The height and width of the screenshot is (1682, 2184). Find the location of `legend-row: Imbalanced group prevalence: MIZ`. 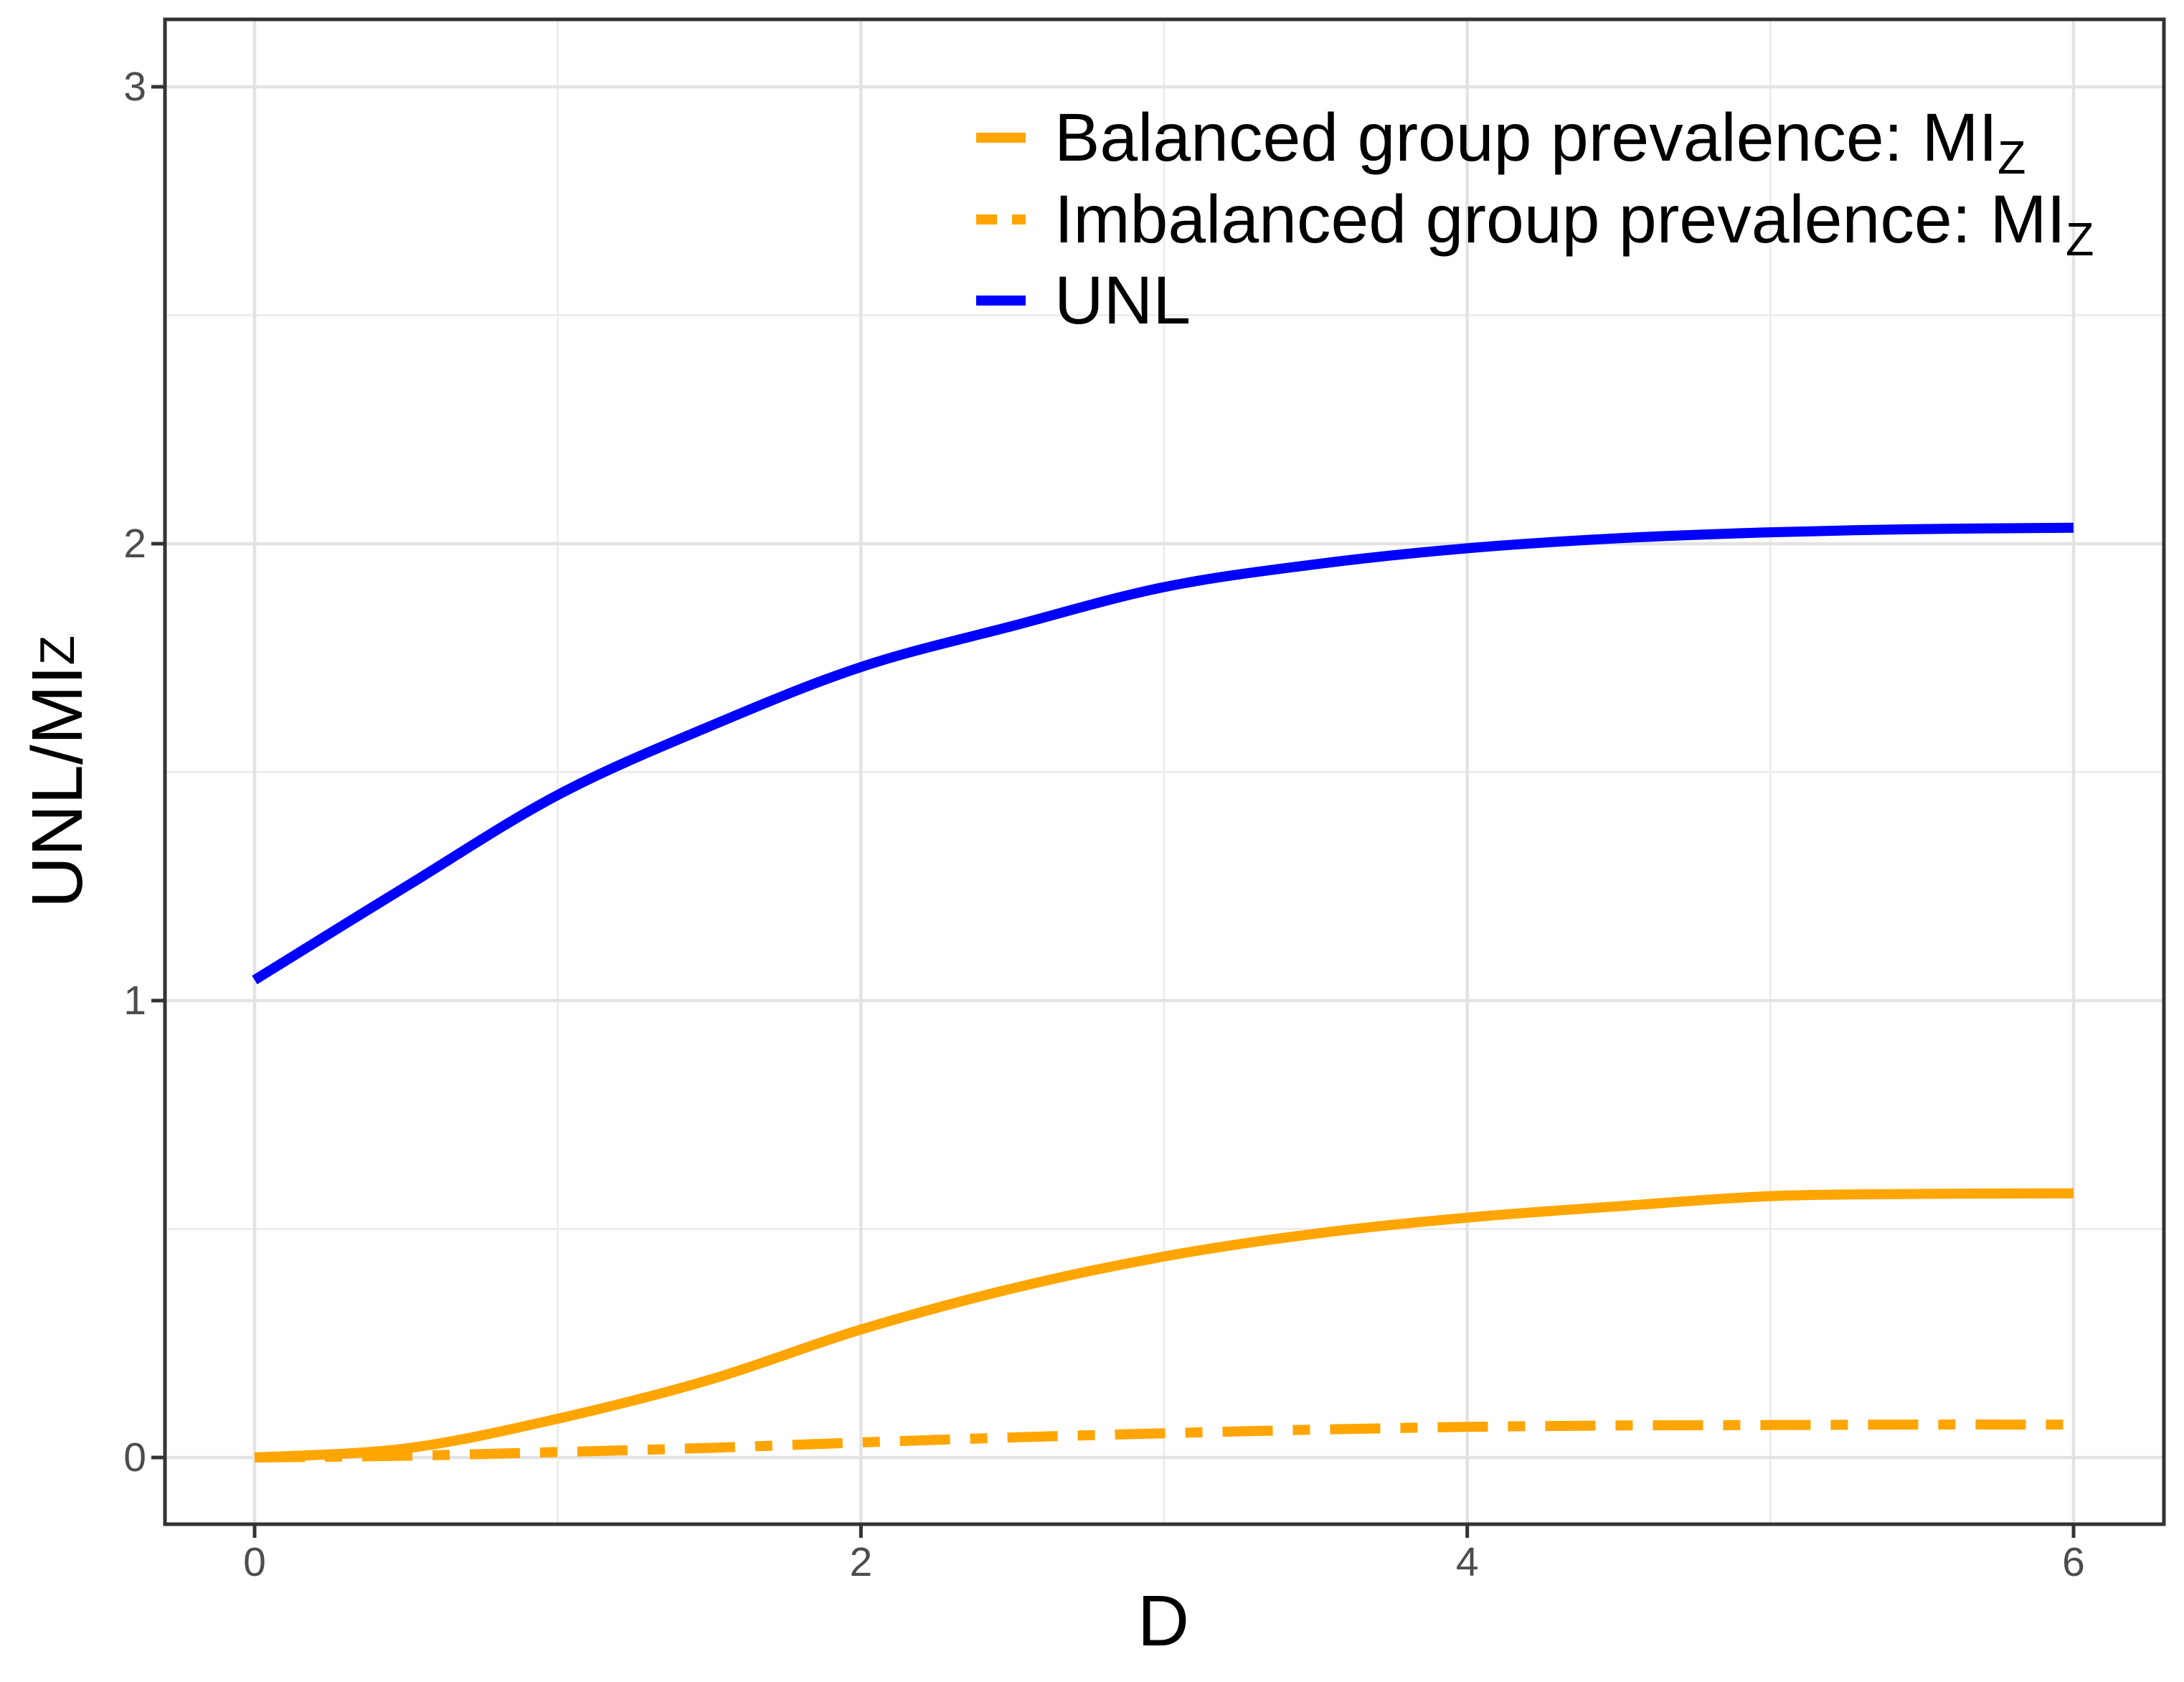

legend-row: Imbalanced group prevalence: MIZ is located at coordinates (1535, 219).